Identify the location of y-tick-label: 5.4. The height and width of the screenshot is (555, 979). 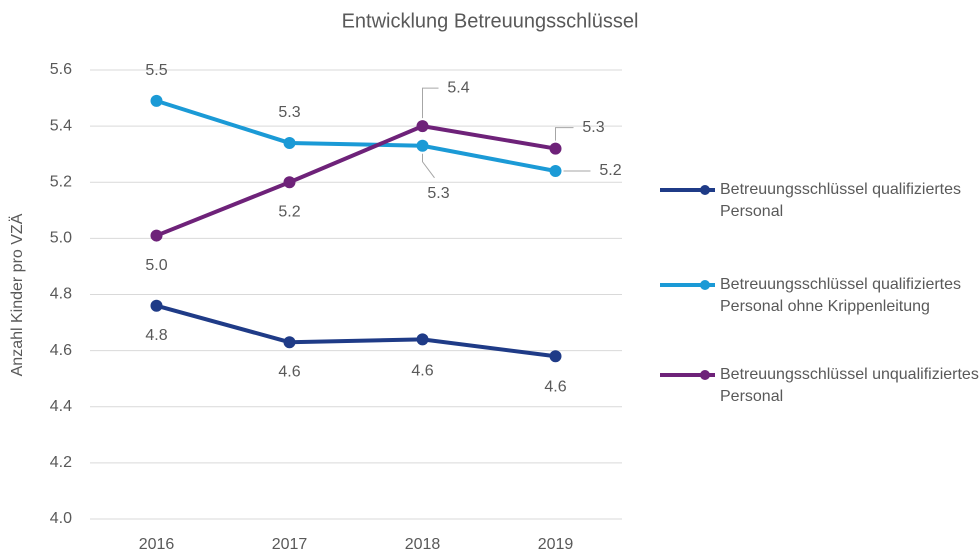
(61, 125).